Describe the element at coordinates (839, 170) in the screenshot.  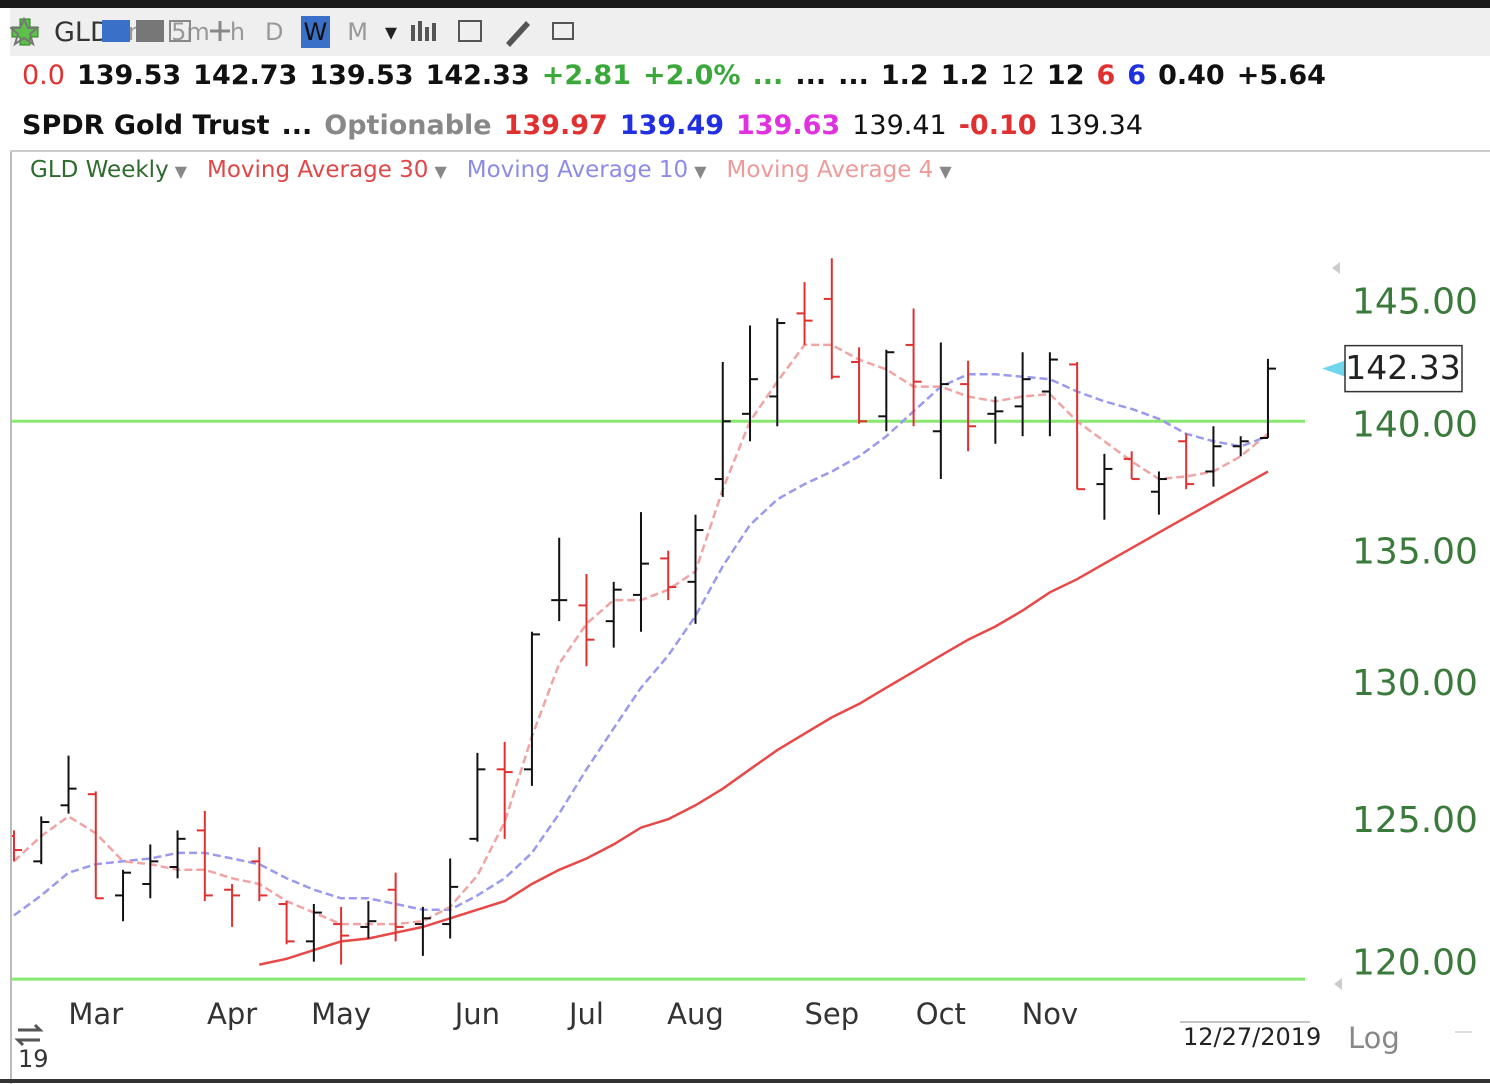
I see `legend-item: Moving Average 4 ▼` at that location.